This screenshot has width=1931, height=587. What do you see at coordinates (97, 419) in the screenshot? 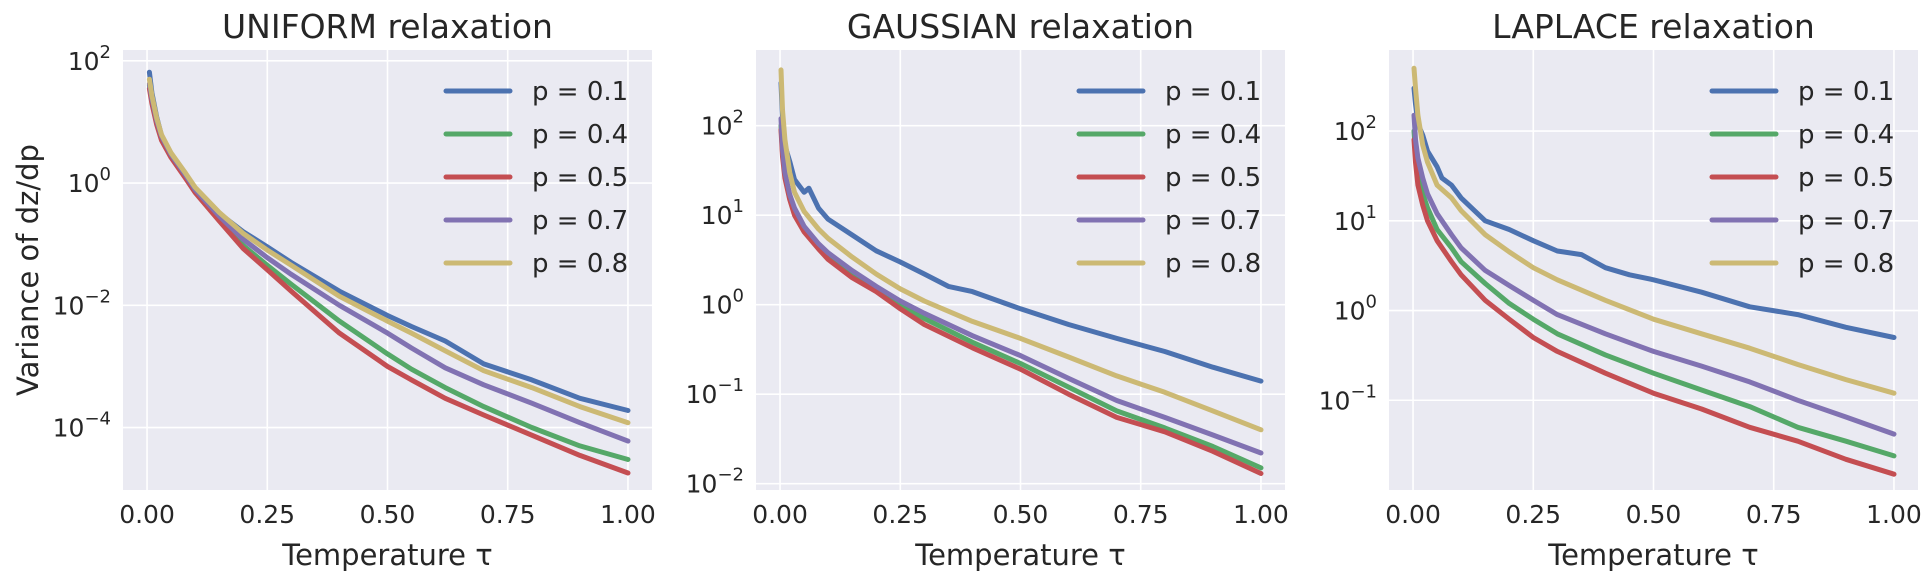
I see `y-tick-exponent: −4` at bounding box center [97, 419].